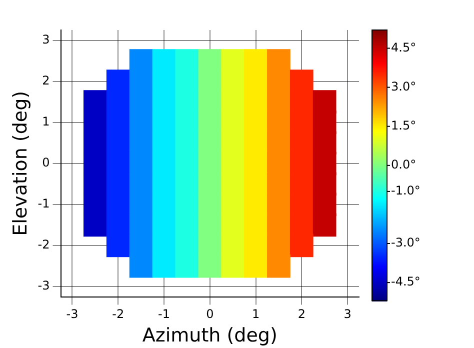 Image resolution: width=474 pixels, height=348 pixels. What do you see at coordinates (20, 163) in the screenshot?
I see `y-axis-title: Elevation (deg)` at bounding box center [20, 163].